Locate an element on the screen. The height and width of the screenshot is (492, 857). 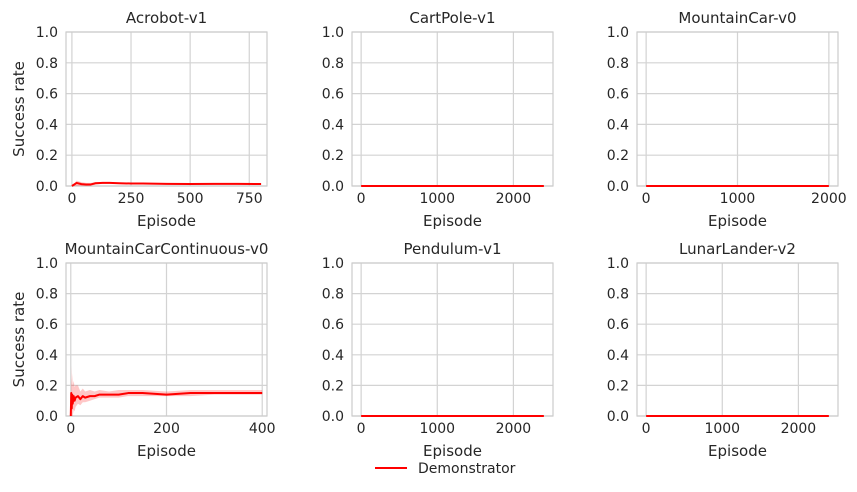
legend: Demonstrator is located at coordinates (445, 469).